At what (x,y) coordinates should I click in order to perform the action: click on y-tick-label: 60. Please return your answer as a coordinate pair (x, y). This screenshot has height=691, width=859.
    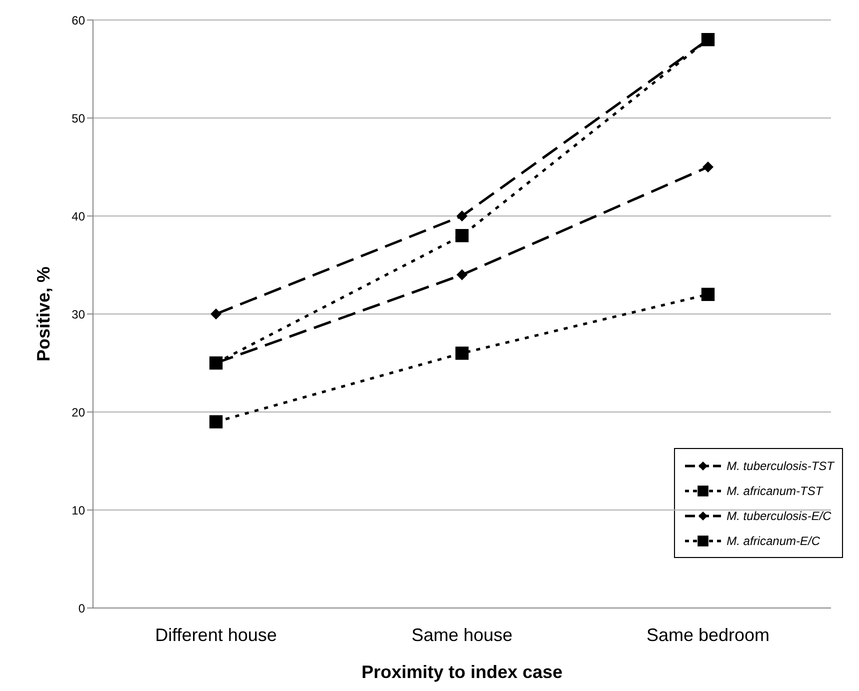
    Looking at the image, I should click on (79, 20).